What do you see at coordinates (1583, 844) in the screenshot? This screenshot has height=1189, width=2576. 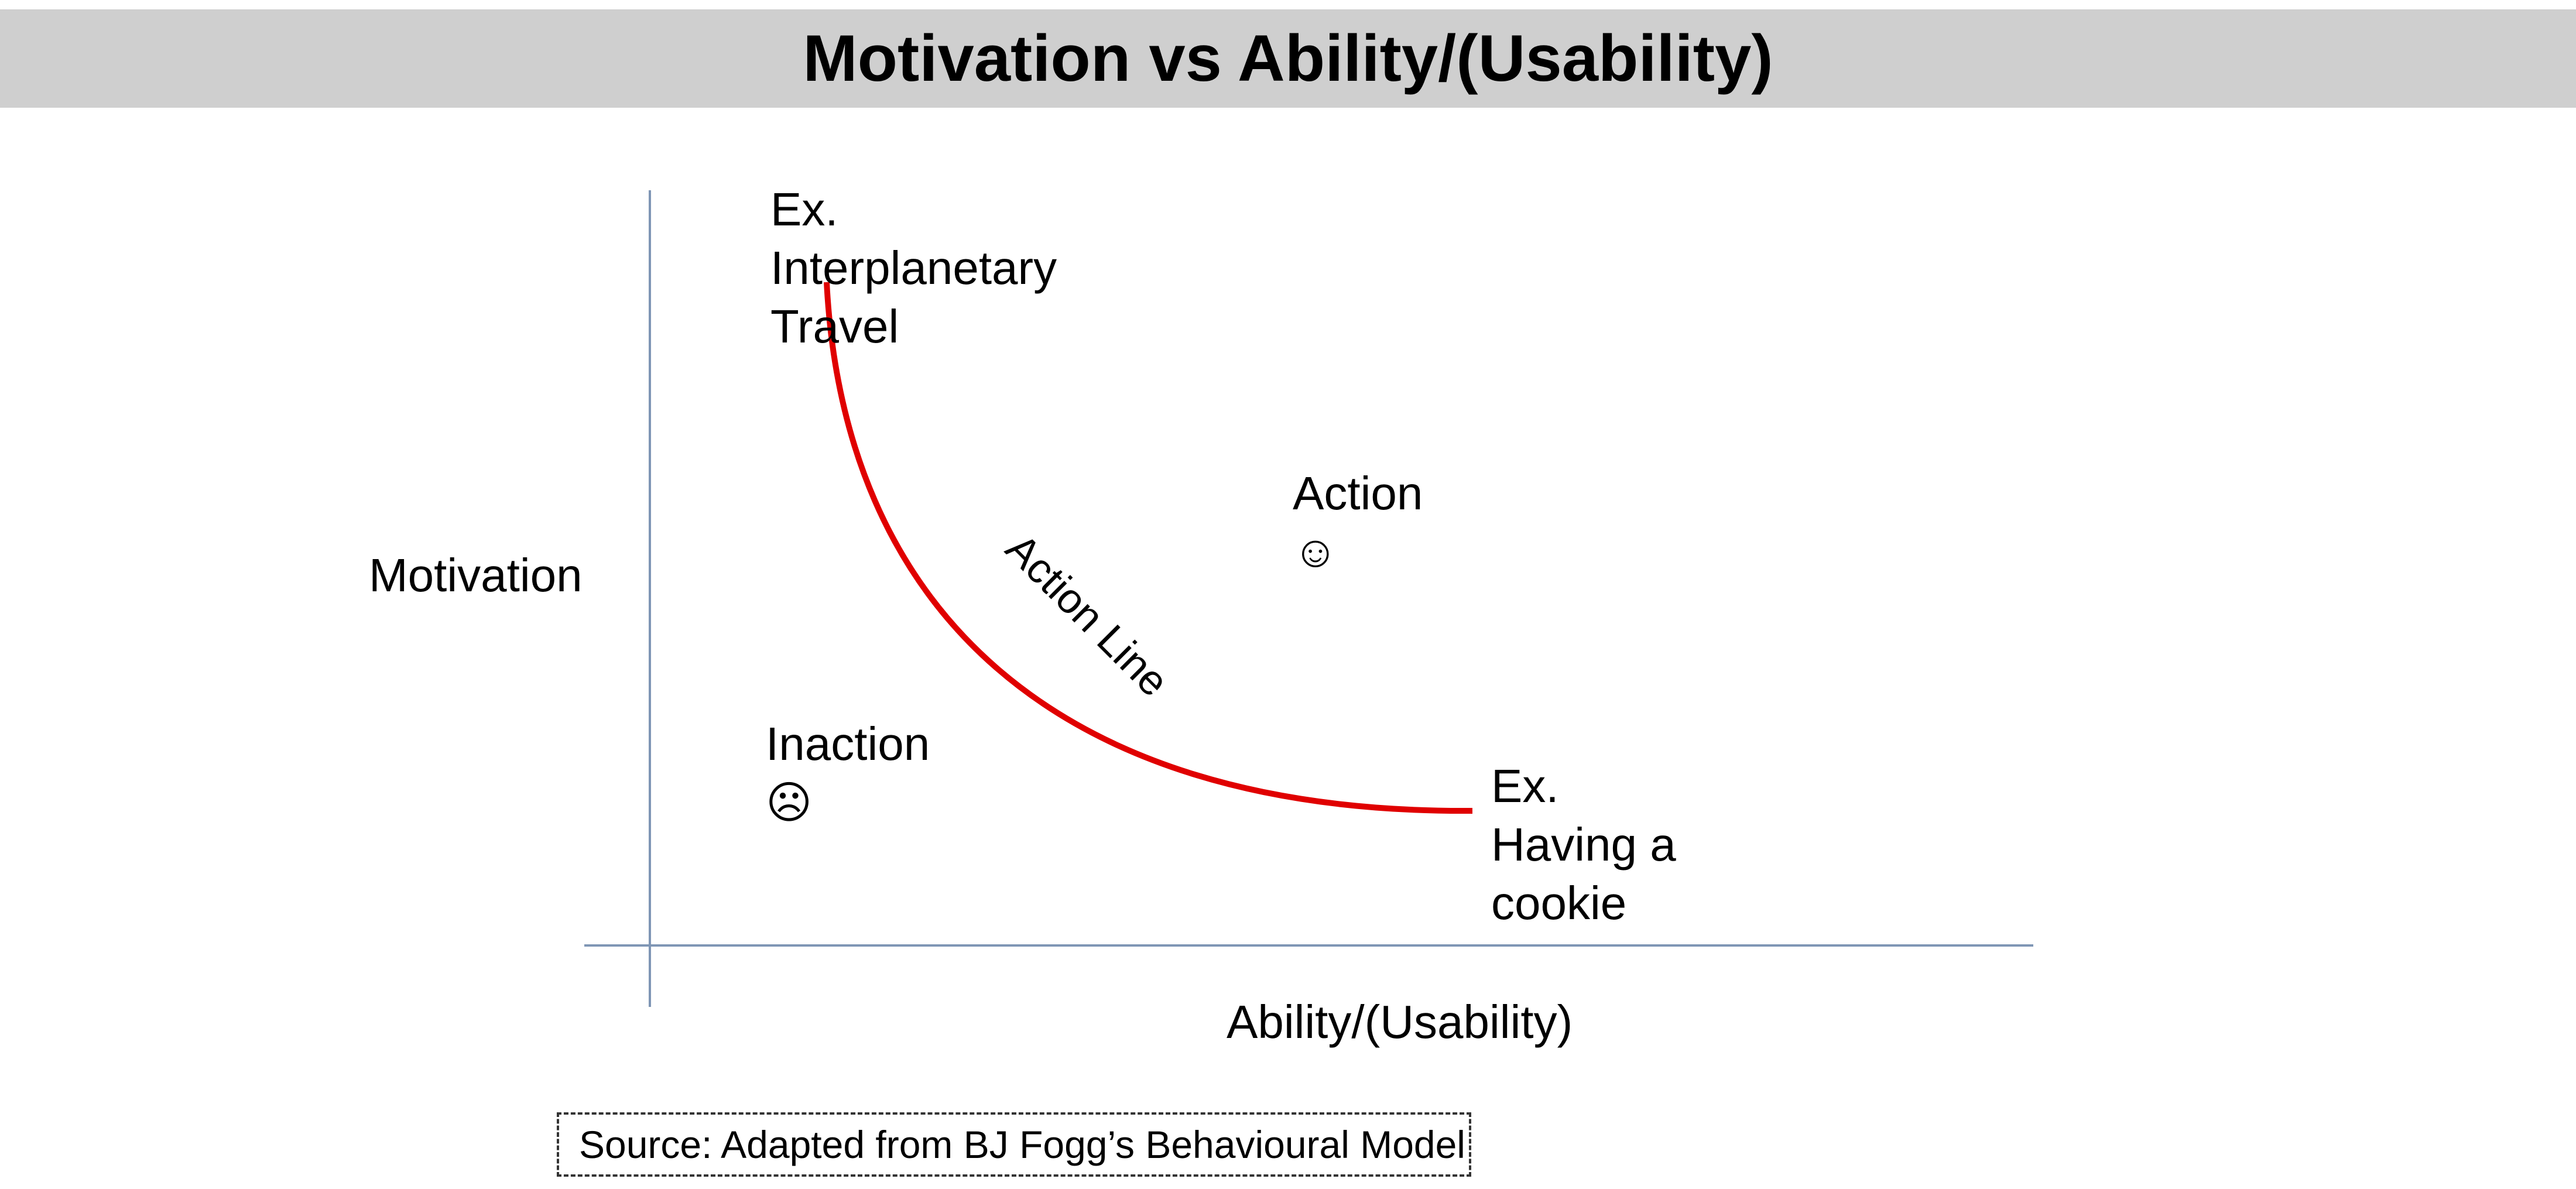 I see `example-high-ability-line-2: Having a` at bounding box center [1583, 844].